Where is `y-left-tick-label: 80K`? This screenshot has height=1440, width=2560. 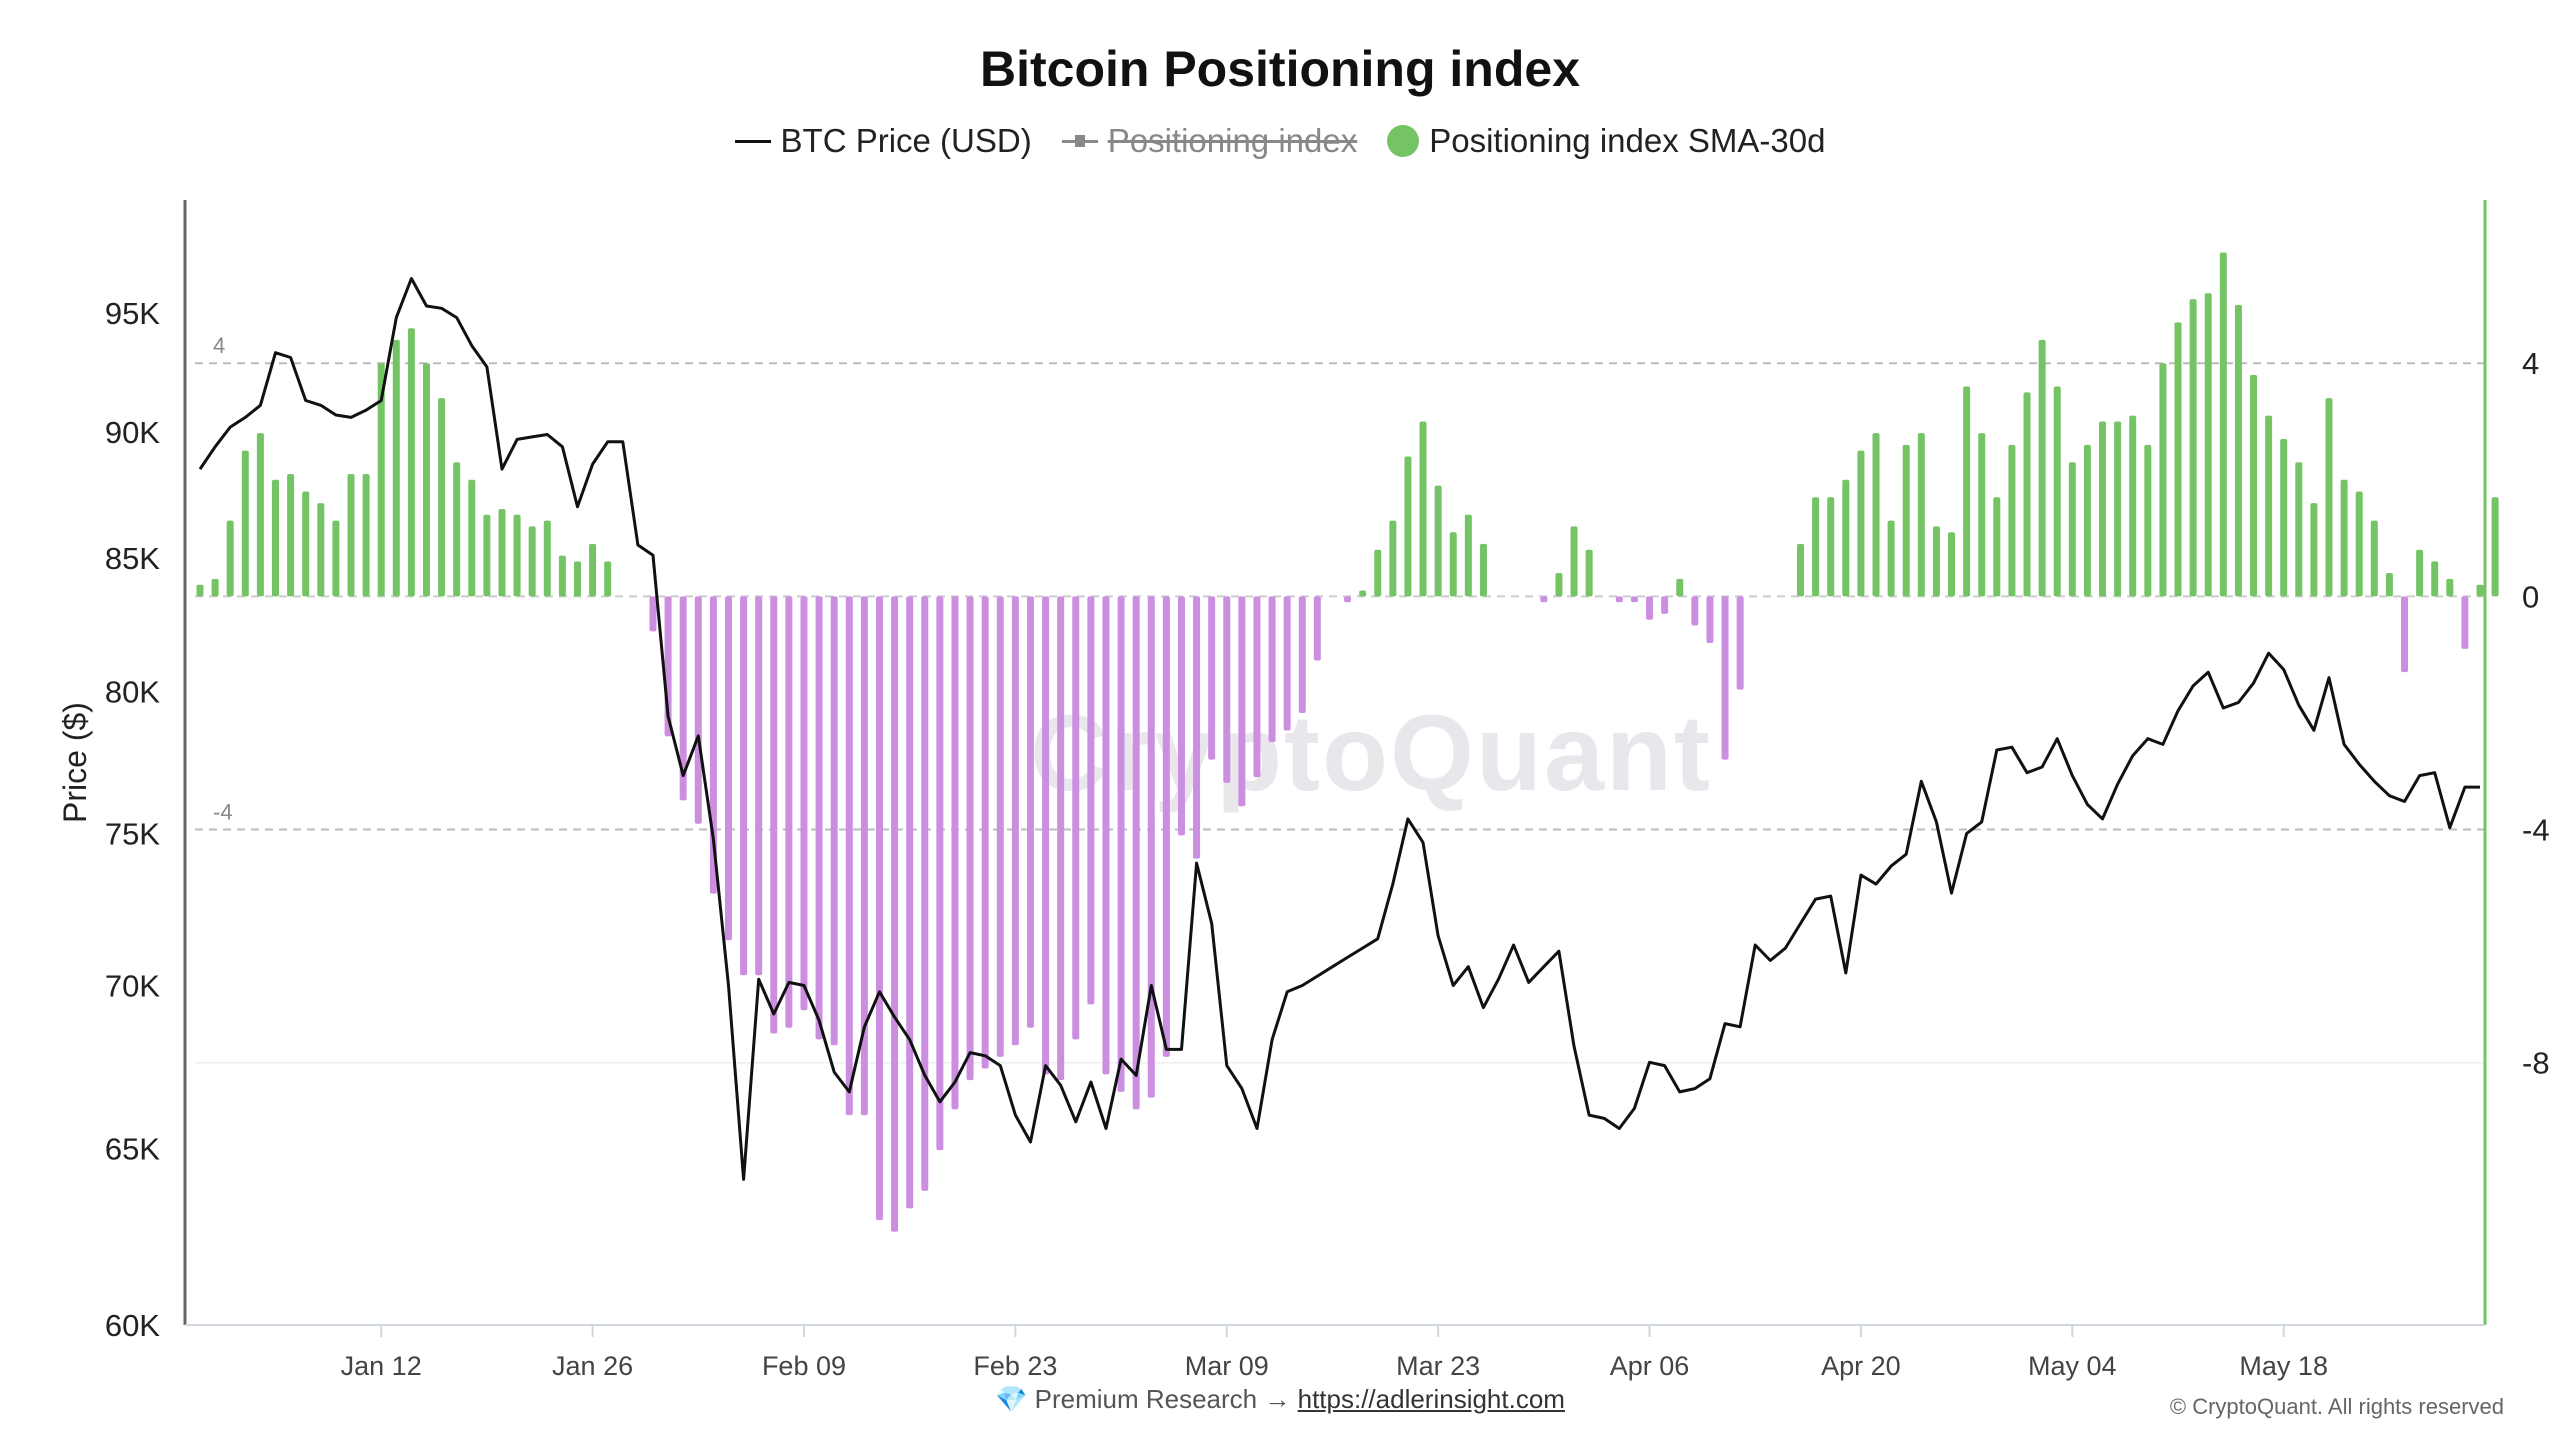
y-left-tick-label: 80K is located at coordinates (132, 691).